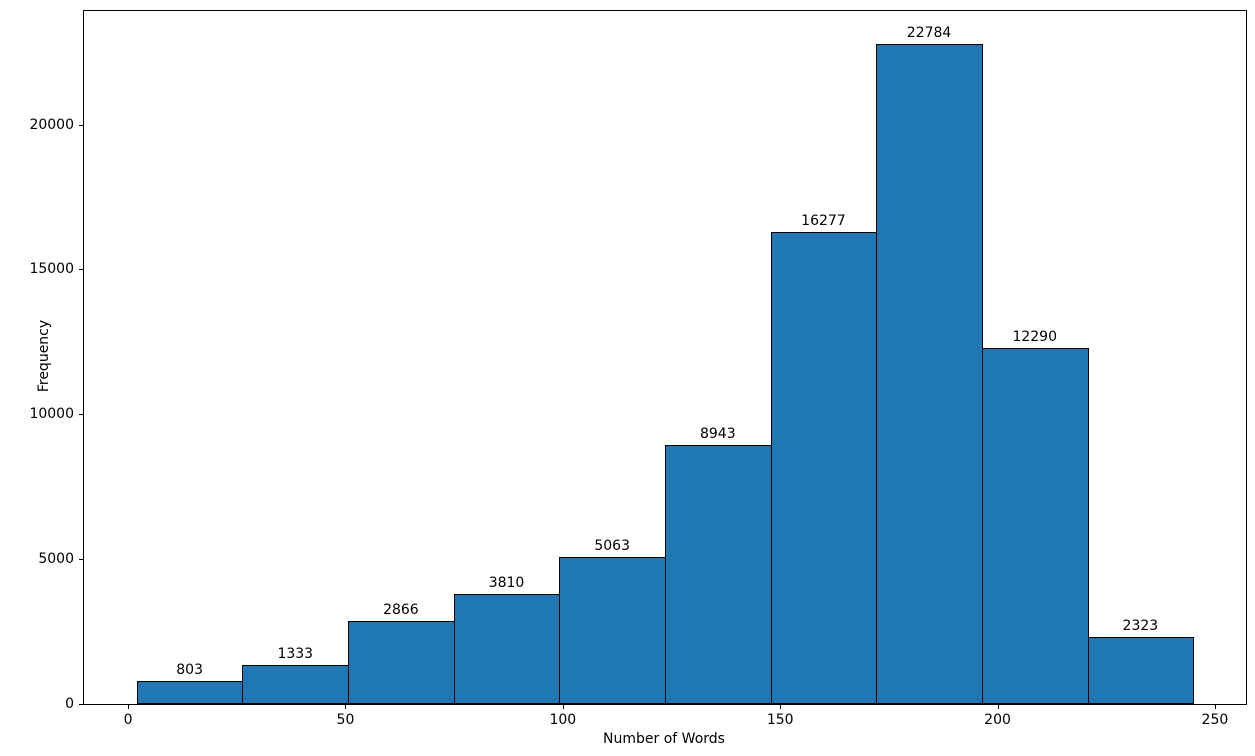 The width and height of the screenshot is (1255, 756). Describe the element at coordinates (51, 269) in the screenshot. I see `y-axis-tick-label: 15000` at that location.